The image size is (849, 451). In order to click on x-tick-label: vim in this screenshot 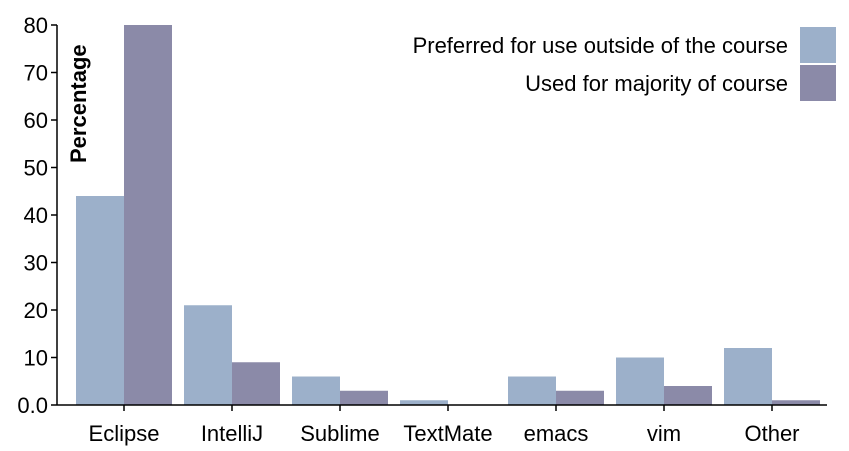, I will do `click(664, 433)`.